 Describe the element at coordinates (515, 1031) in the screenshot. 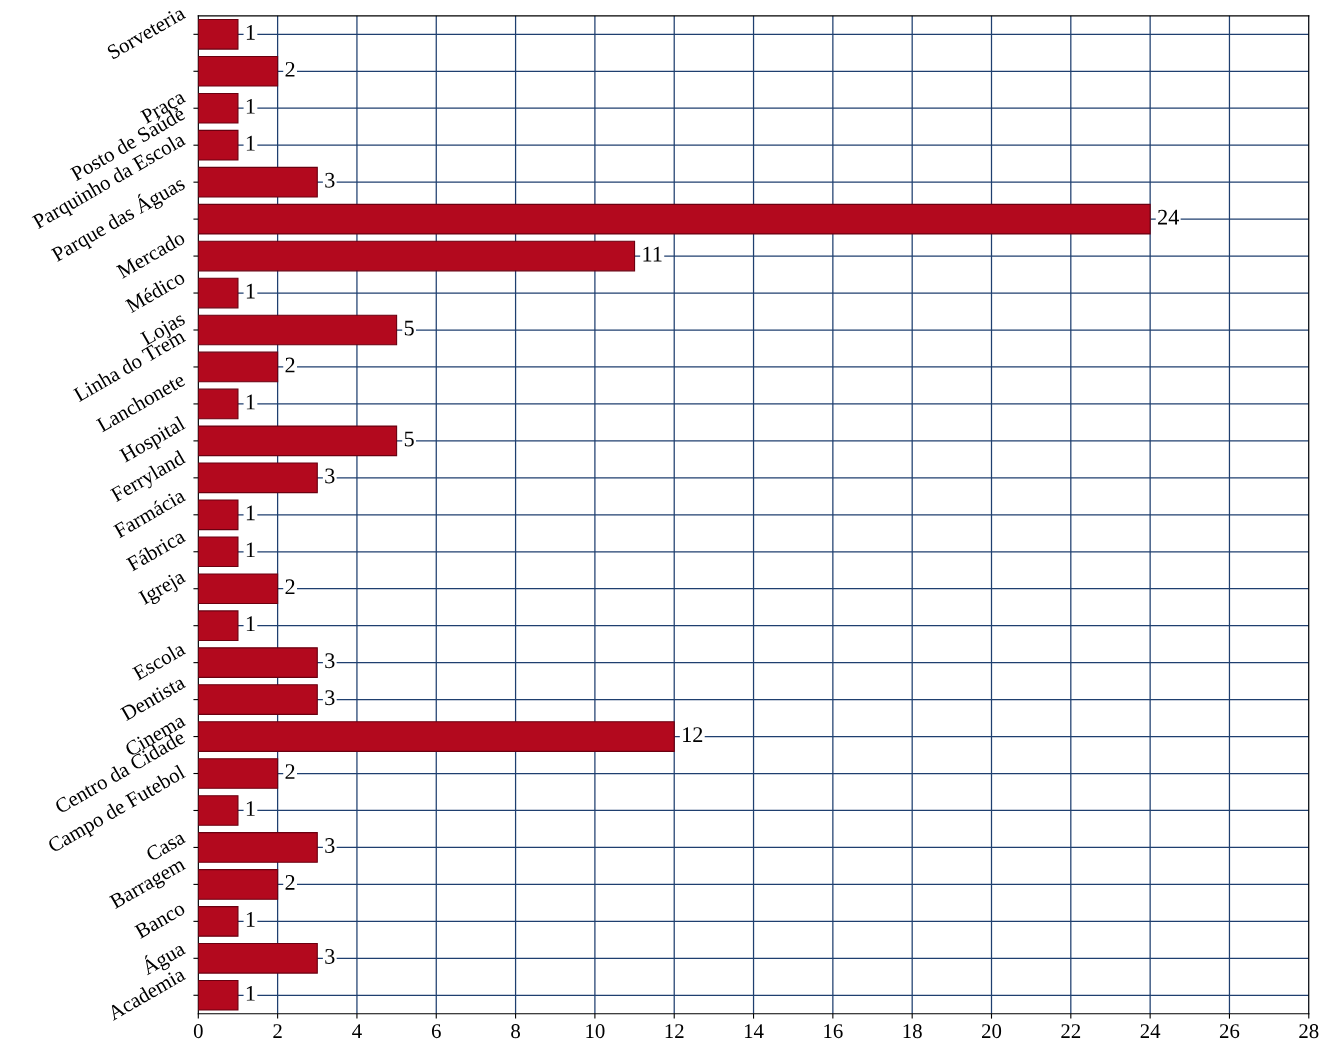

I see `x-tick-label: 8` at that location.